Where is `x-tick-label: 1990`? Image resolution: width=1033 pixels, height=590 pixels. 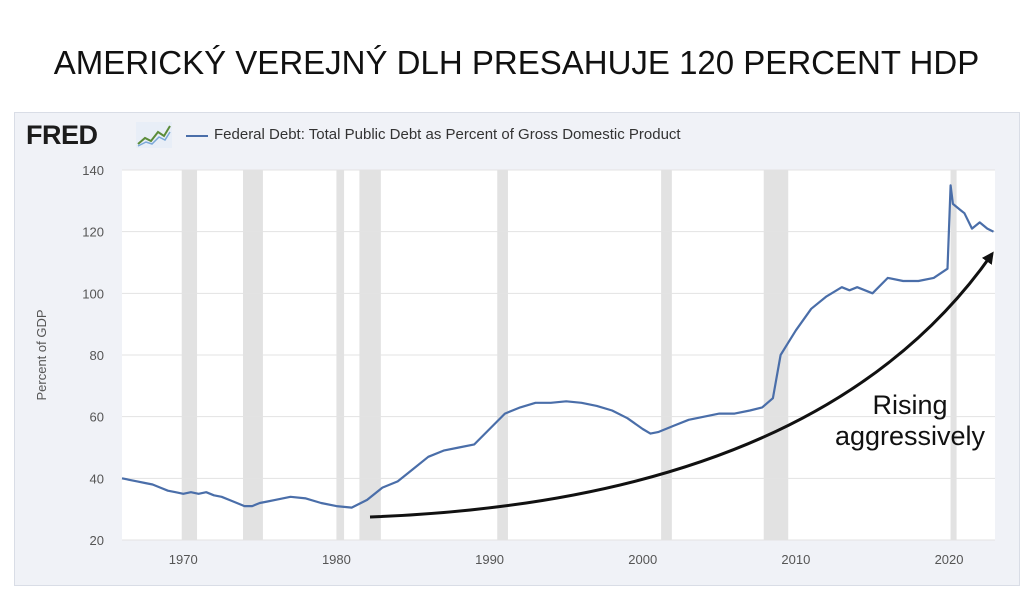
x-tick-label: 1990 is located at coordinates (489, 559).